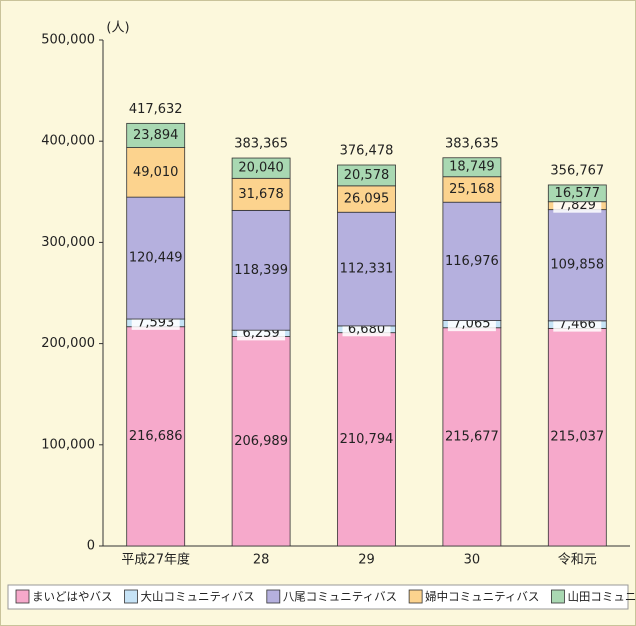  Describe the element at coordinates (68, 141) in the screenshot. I see `y-tick-label: 400,000` at that location.